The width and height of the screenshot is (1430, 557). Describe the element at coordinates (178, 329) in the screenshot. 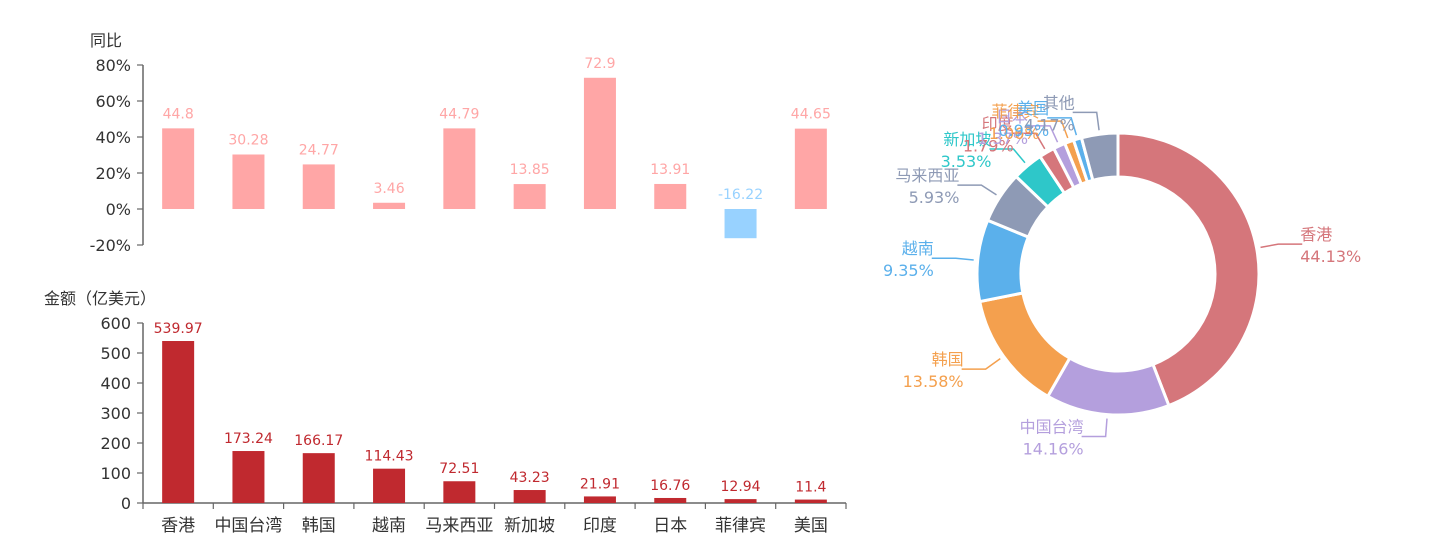

I see `amount-bar-value-label: 539.97` at that location.